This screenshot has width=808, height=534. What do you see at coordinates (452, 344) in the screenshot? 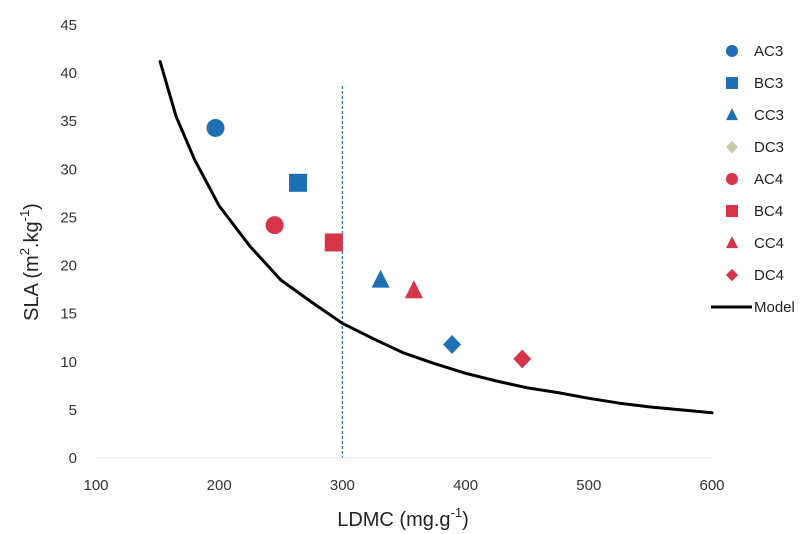
I see `data-point-dc3` at bounding box center [452, 344].